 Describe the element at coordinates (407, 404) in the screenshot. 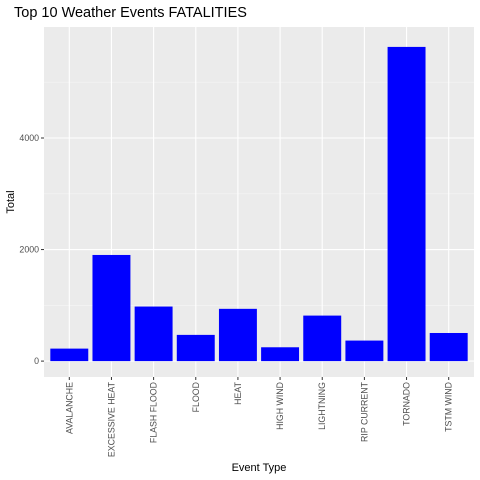

I see `x-tick-label: TORNADO` at that location.